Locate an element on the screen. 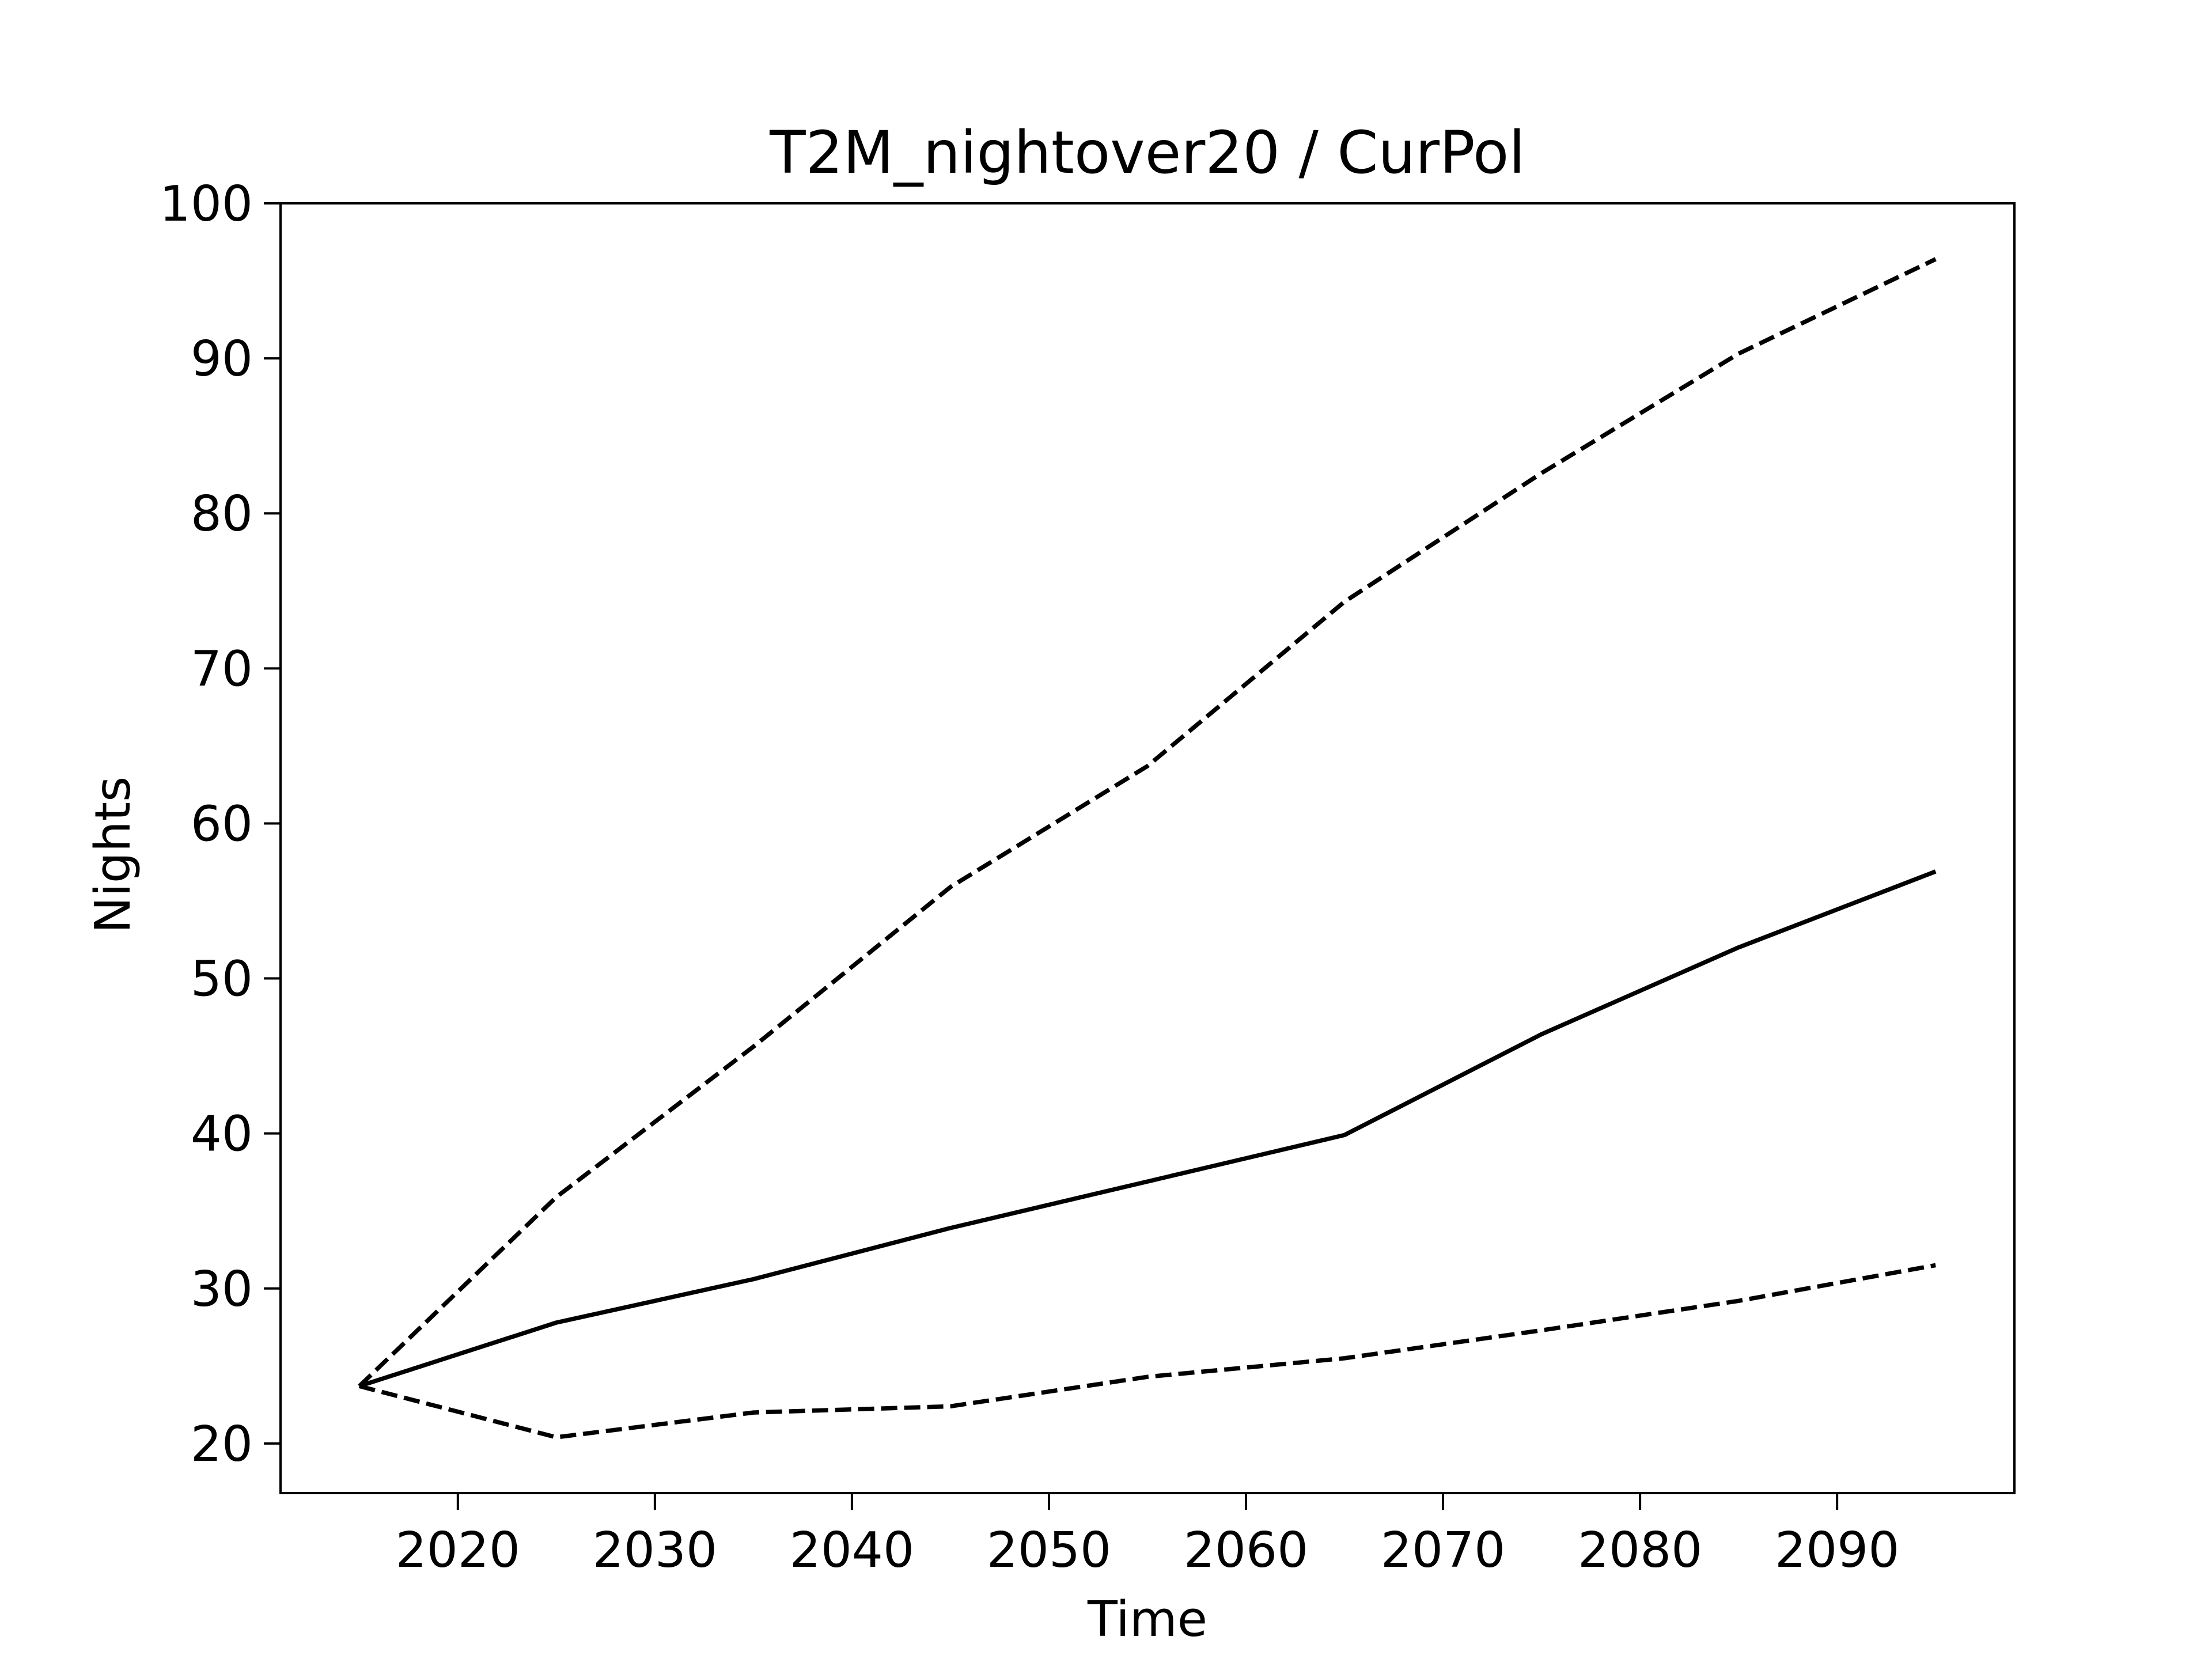 This screenshot has width=2212, height=1659. x-tick-label: 2050 is located at coordinates (1049, 1550).